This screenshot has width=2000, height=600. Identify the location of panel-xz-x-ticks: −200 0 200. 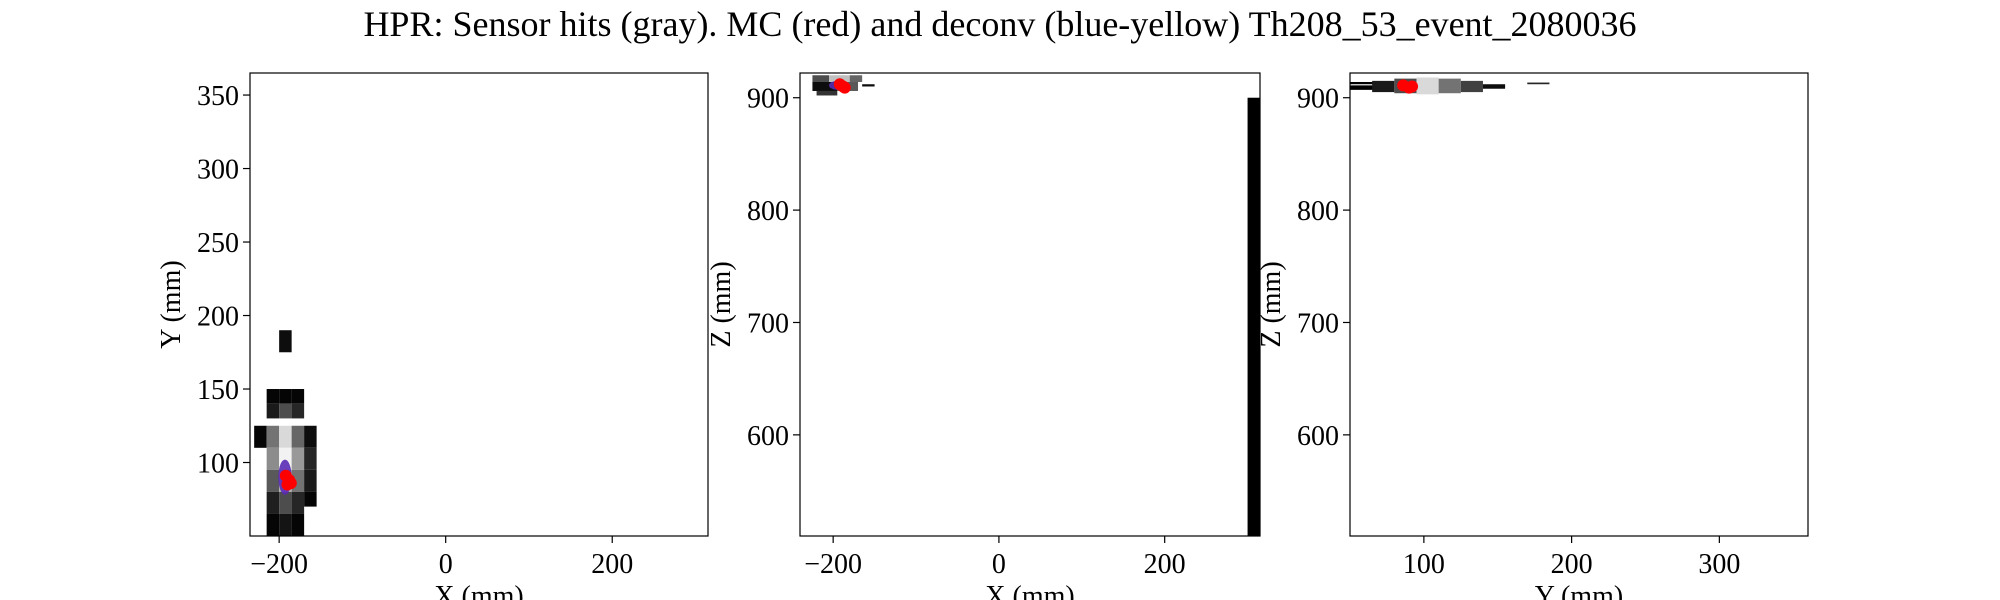
(995, 558).